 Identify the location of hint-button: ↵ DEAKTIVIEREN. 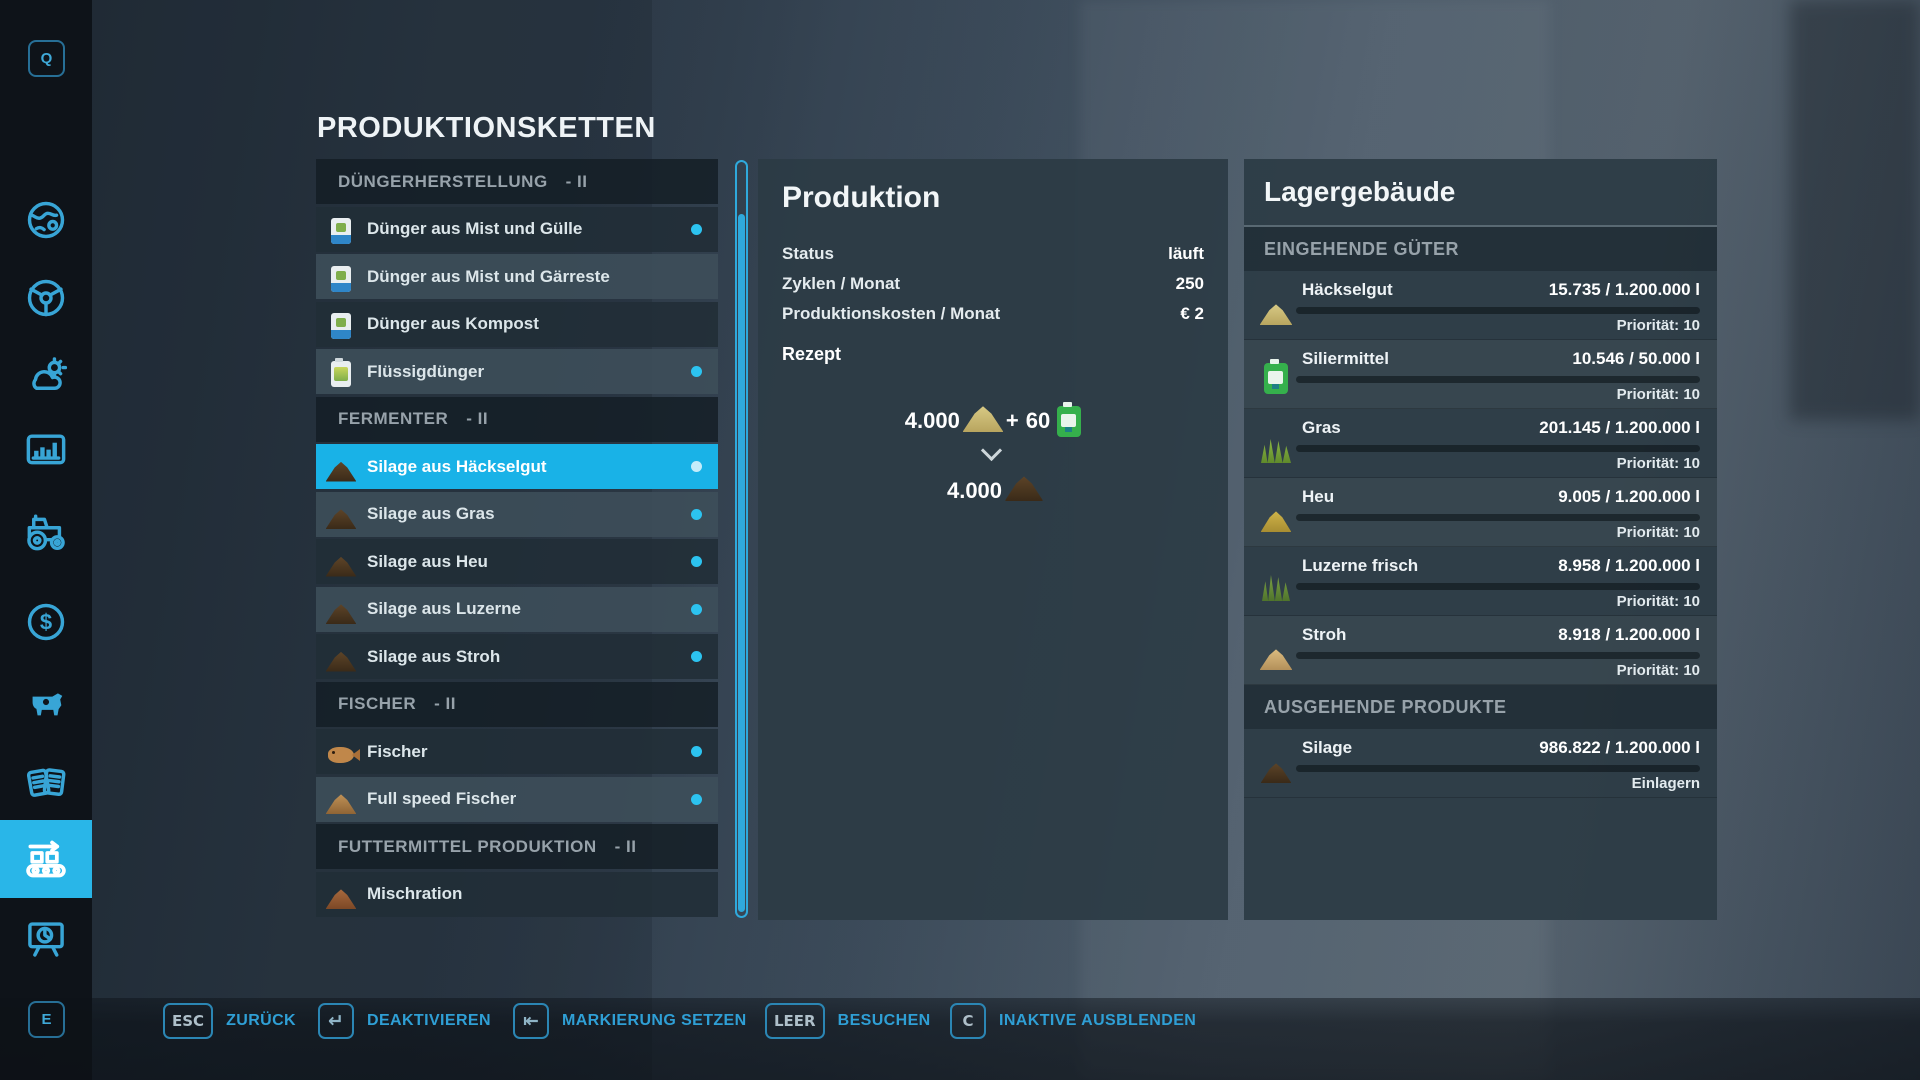
(404, 1021).